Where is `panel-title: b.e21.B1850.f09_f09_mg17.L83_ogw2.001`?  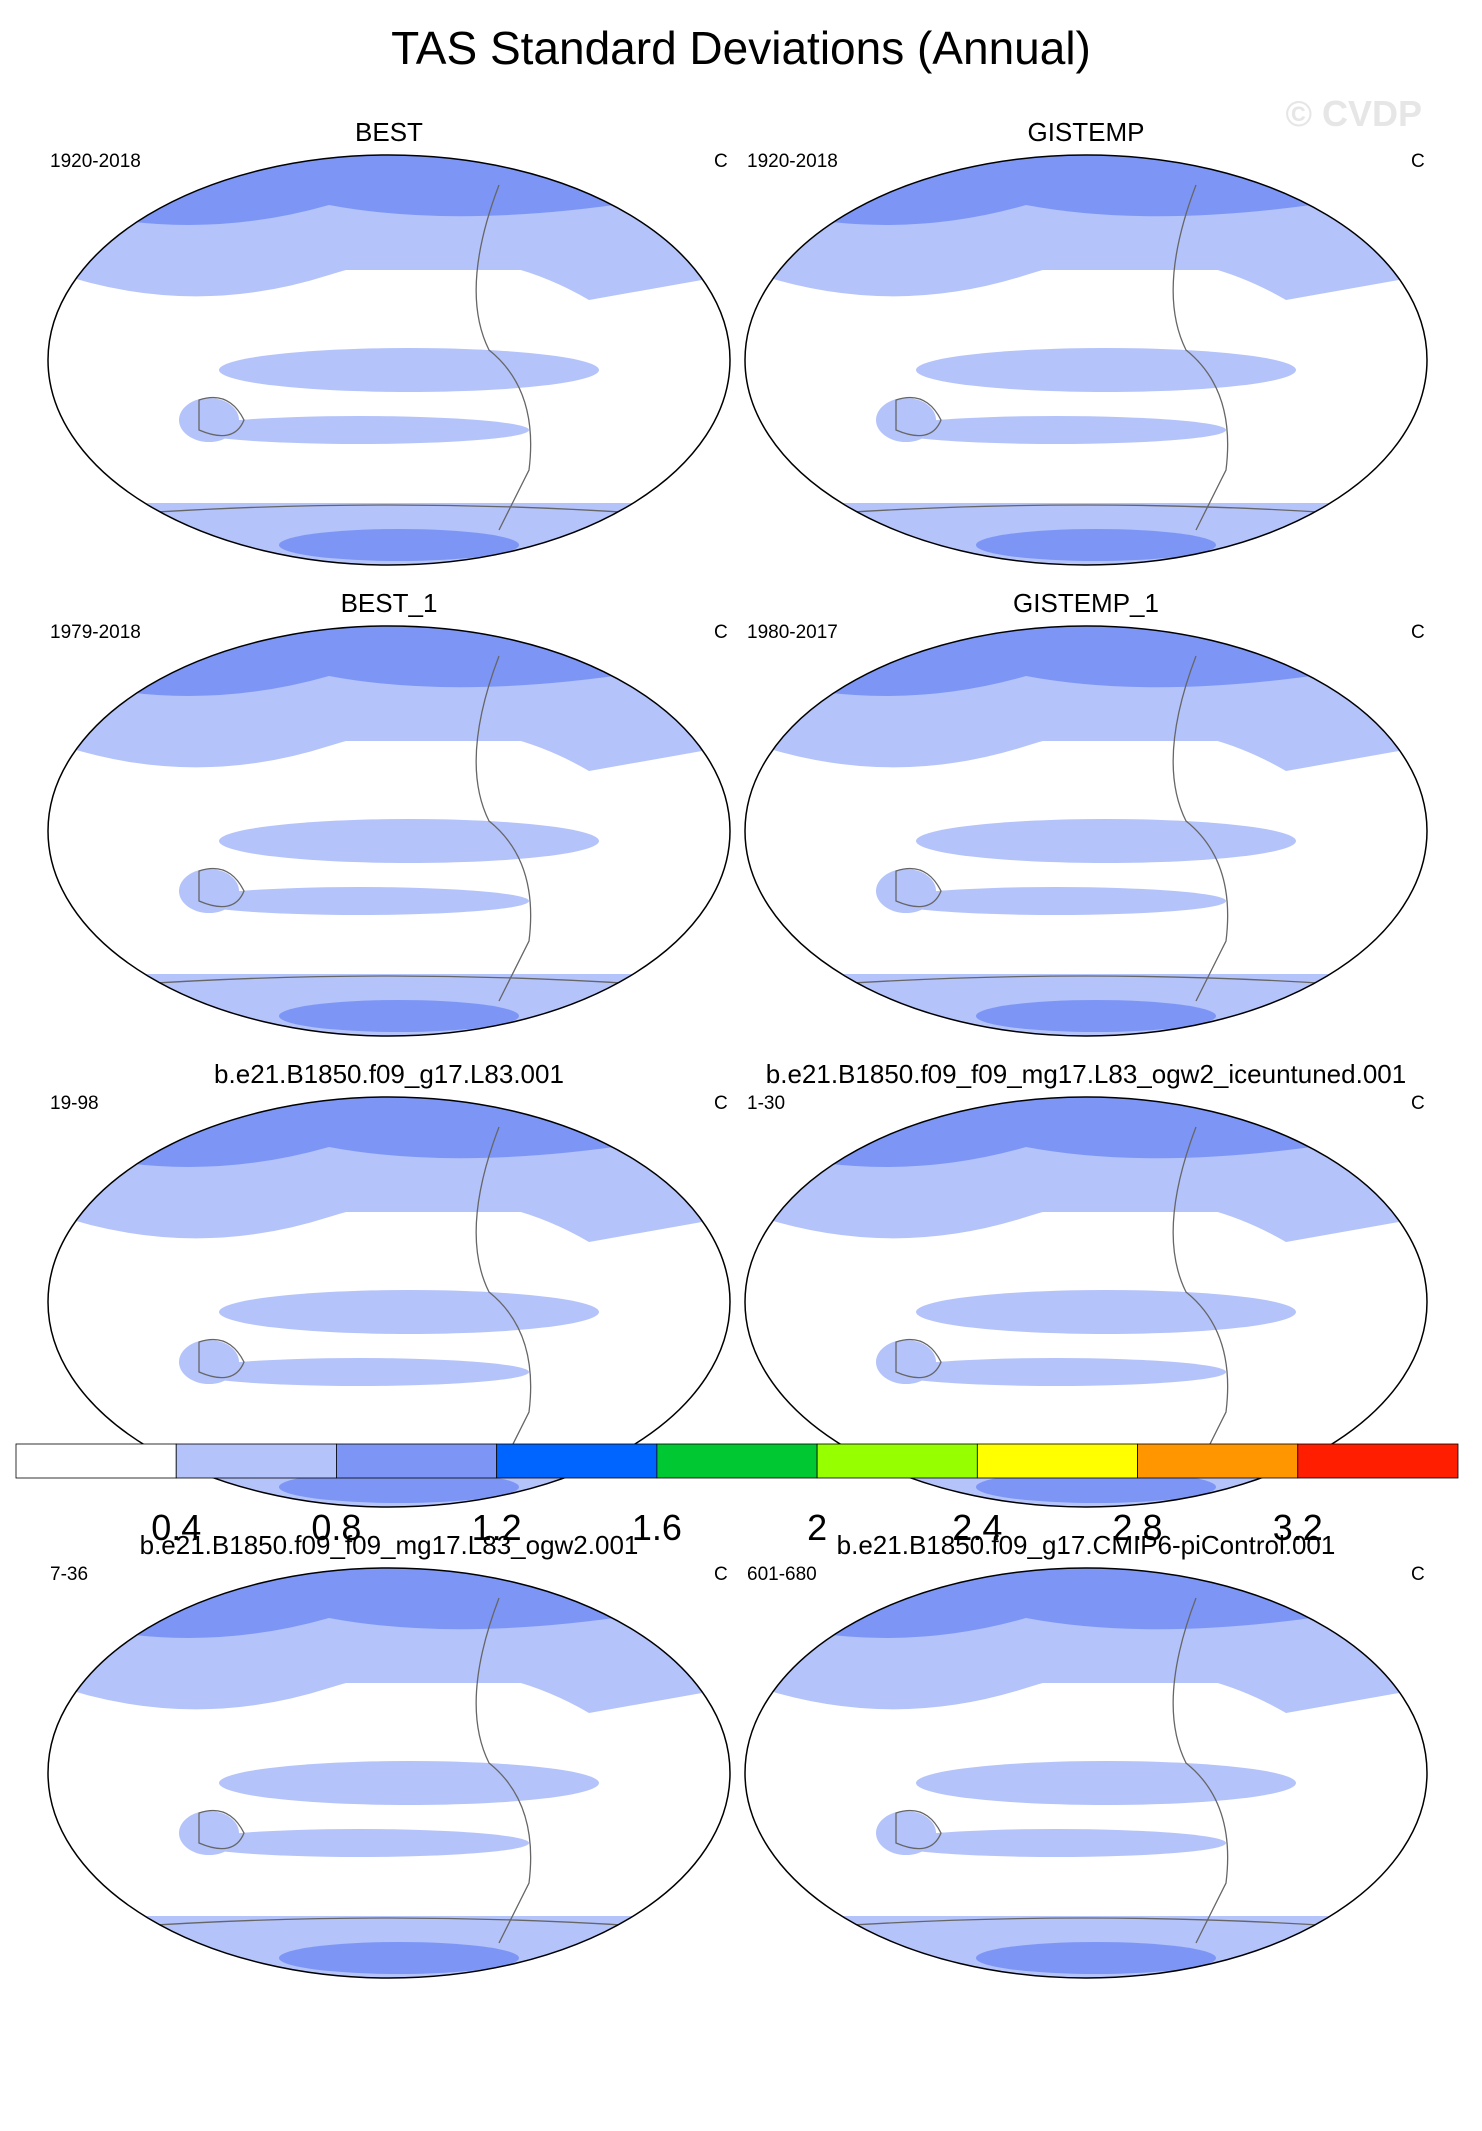 panel-title: b.e21.B1850.f09_f09_mg17.L83_ogw2.001 is located at coordinates (389, 1545).